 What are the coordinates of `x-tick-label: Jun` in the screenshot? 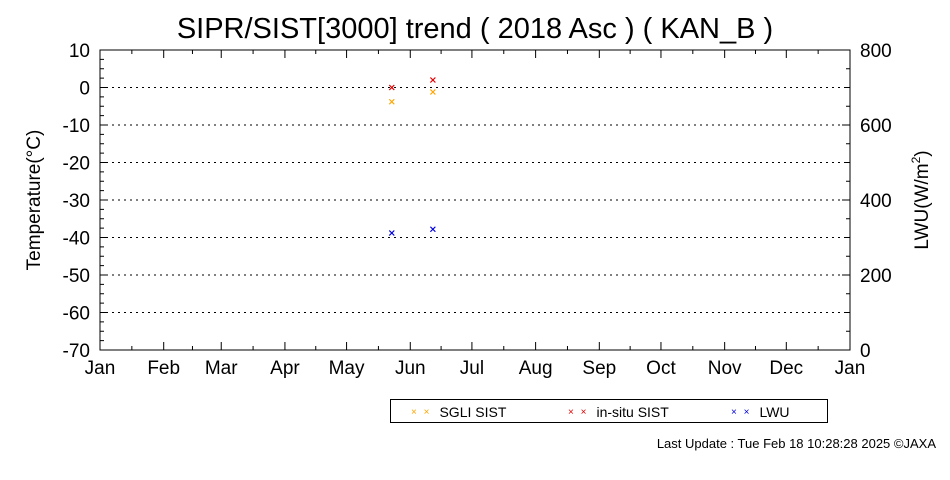 It's located at (410, 368).